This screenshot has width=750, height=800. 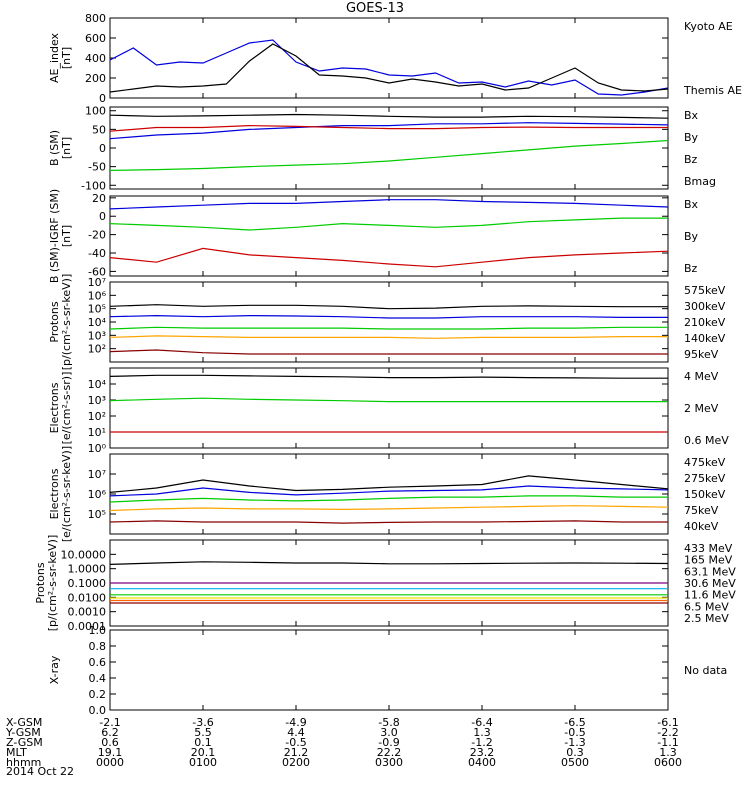 What do you see at coordinates (708, 26) in the screenshot?
I see `legend-entry: Kyoto AE` at bounding box center [708, 26].